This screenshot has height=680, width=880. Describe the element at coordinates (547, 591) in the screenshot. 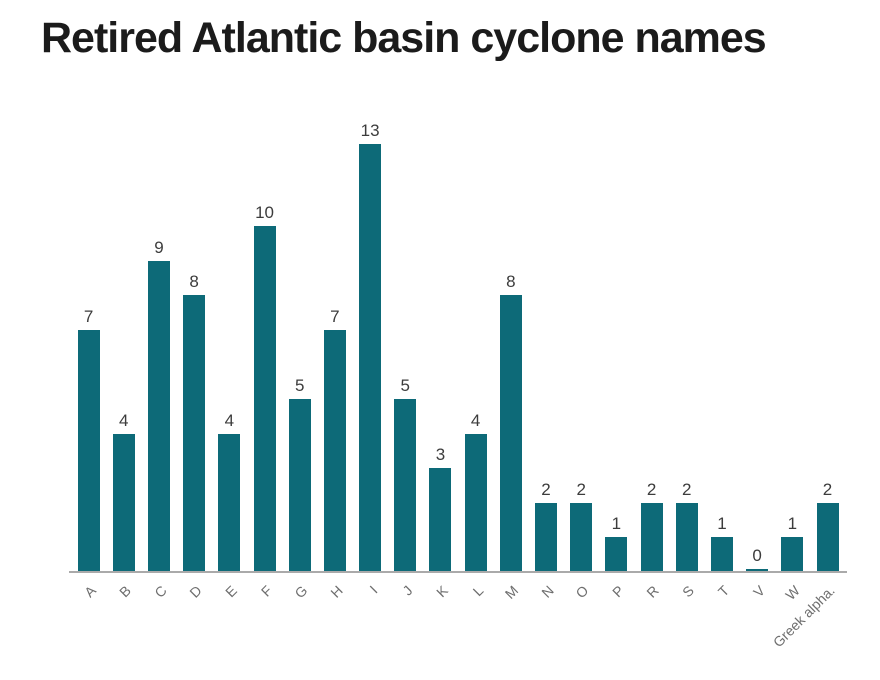

I see `x-tick-label: N` at that location.